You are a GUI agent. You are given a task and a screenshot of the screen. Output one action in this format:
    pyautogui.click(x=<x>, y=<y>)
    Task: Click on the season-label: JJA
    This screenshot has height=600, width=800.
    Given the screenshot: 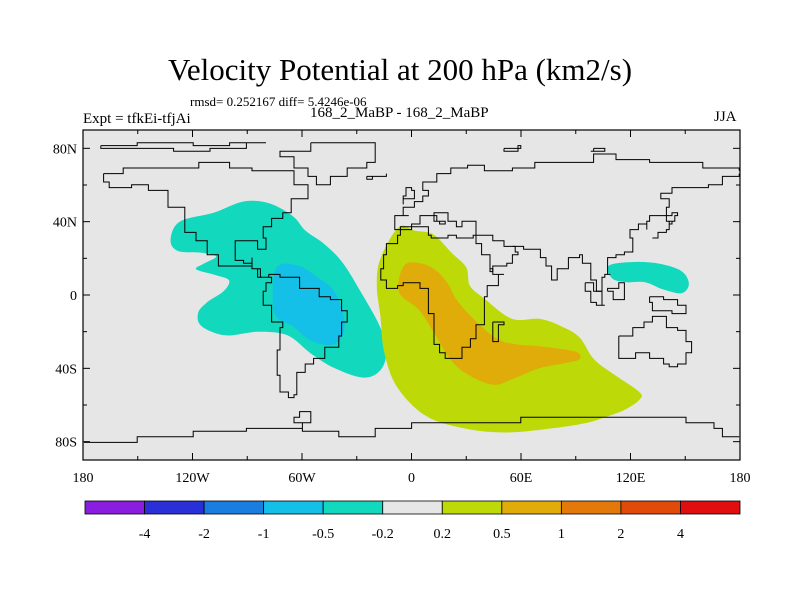 What is the action you would take?
    pyautogui.click(x=725, y=117)
    